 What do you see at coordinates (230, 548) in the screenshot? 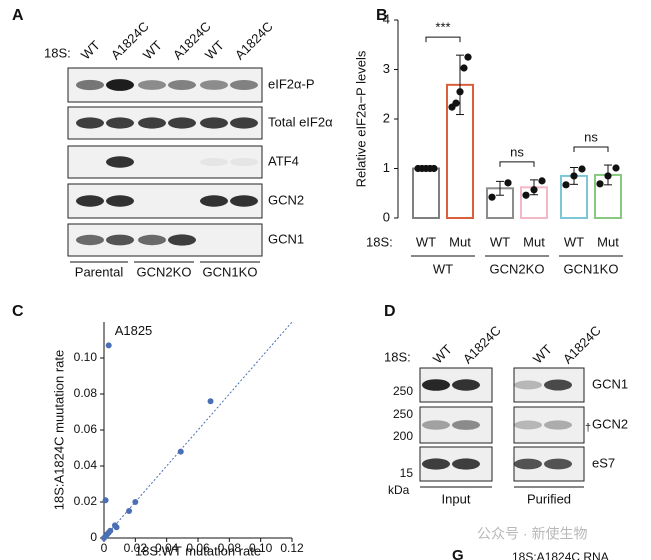
I see `x-tick-label: 0.08` at bounding box center [230, 548].